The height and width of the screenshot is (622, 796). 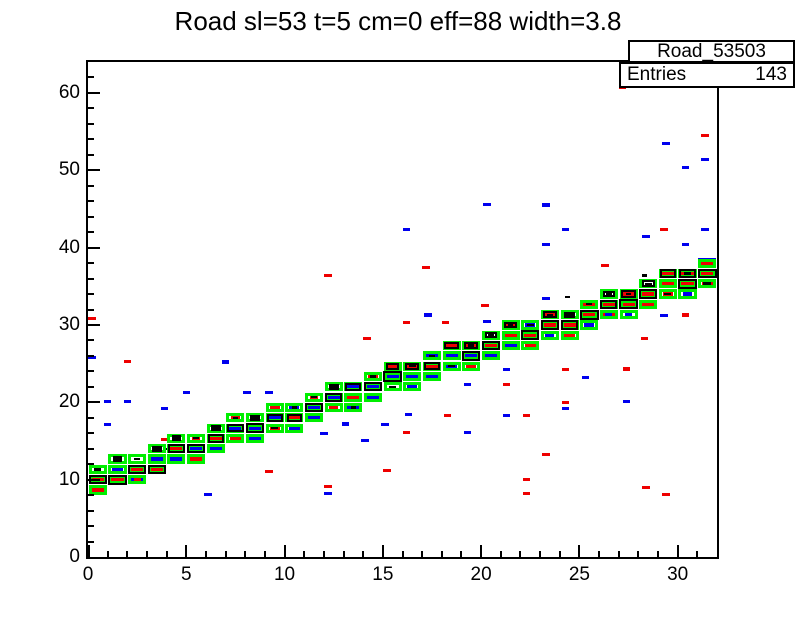 What do you see at coordinates (383, 574) in the screenshot?
I see `x-tick-label: 15` at bounding box center [383, 574].